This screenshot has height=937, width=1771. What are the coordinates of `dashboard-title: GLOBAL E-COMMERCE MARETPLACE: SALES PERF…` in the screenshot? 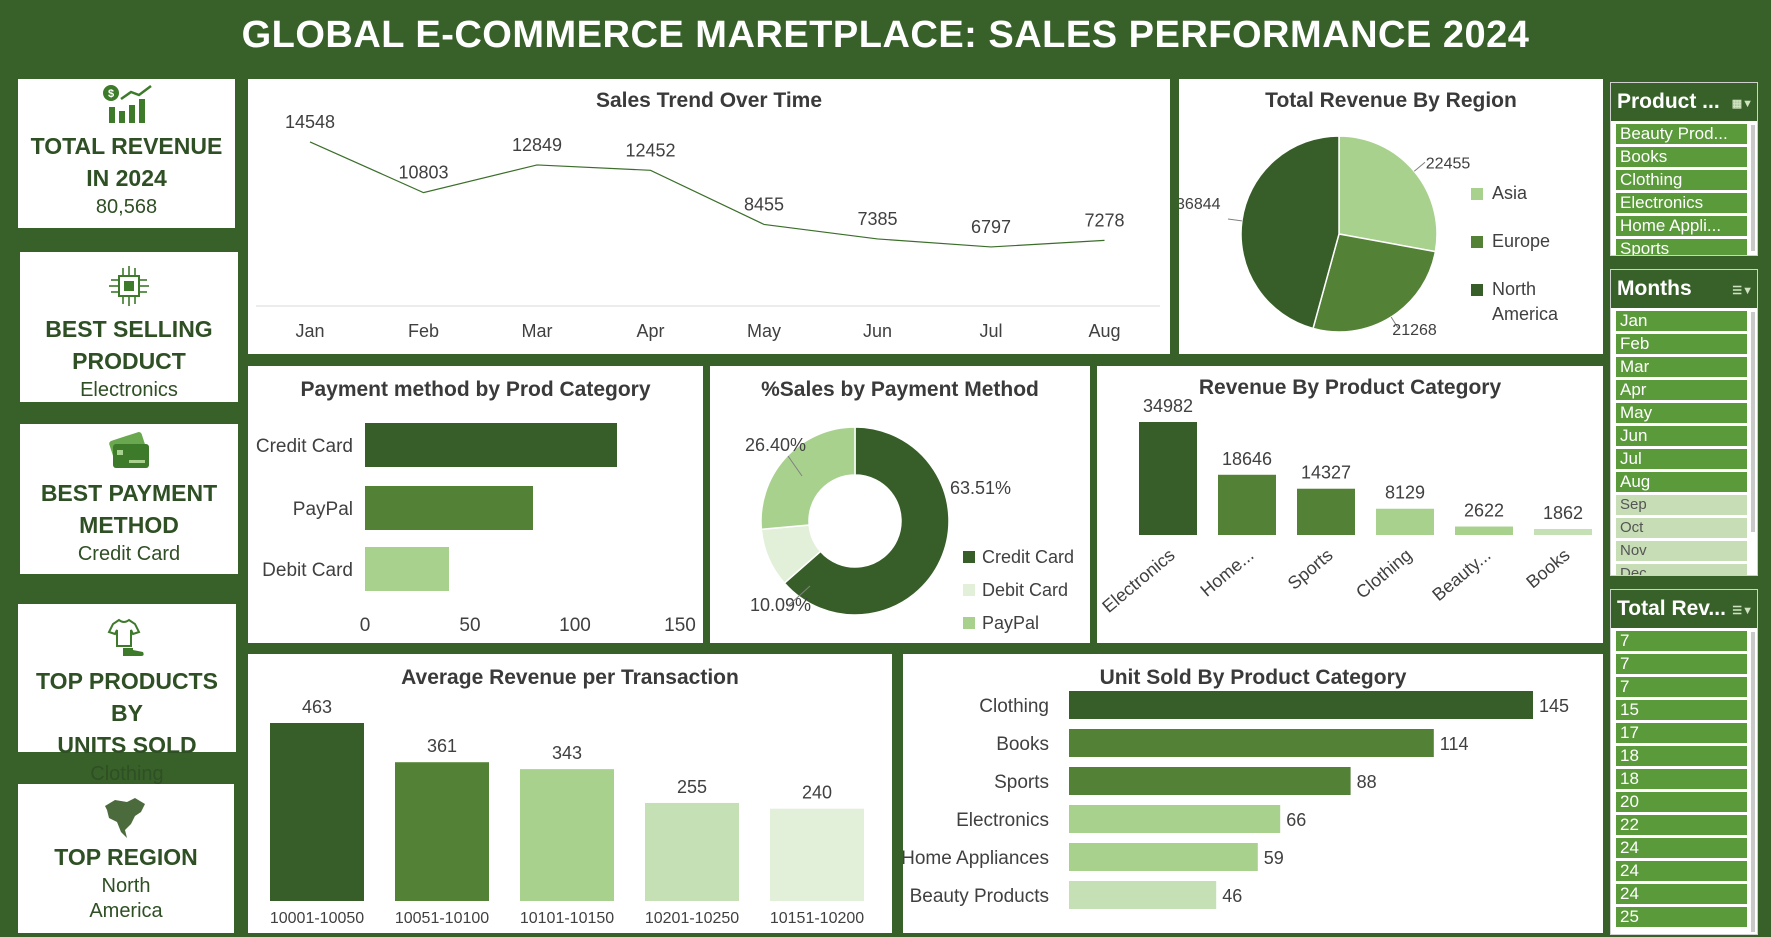 It's located at (885, 35).